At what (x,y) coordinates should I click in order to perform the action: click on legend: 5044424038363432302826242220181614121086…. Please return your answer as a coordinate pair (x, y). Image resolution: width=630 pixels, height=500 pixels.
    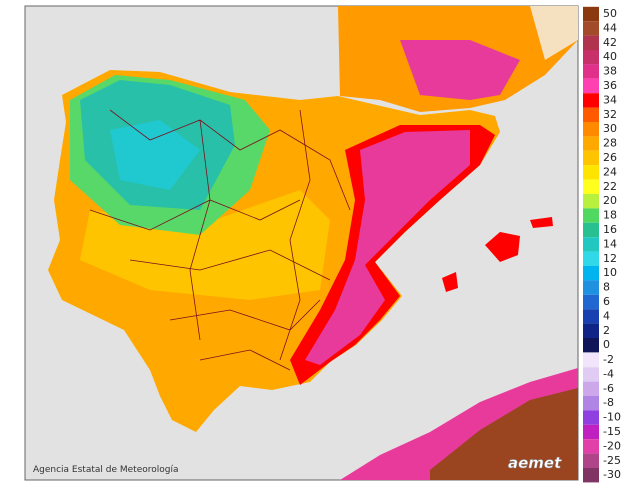
    Looking at the image, I should click on (602, 244).